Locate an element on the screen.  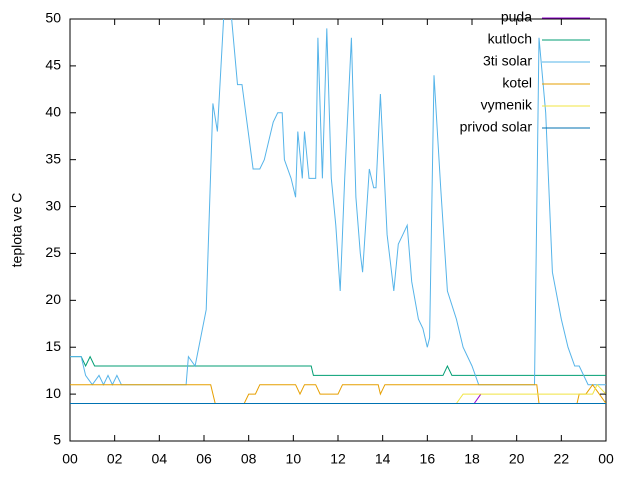
legend-label: kotel is located at coordinates (517, 83).